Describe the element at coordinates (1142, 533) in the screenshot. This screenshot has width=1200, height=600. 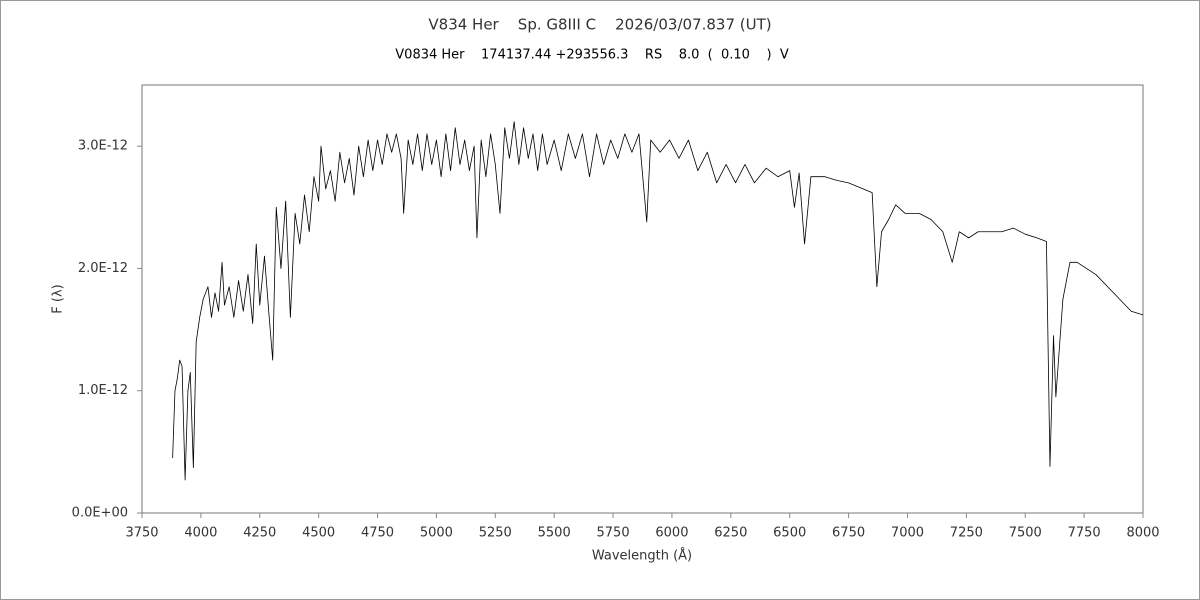
I see `x-tick-label: 8000` at that location.